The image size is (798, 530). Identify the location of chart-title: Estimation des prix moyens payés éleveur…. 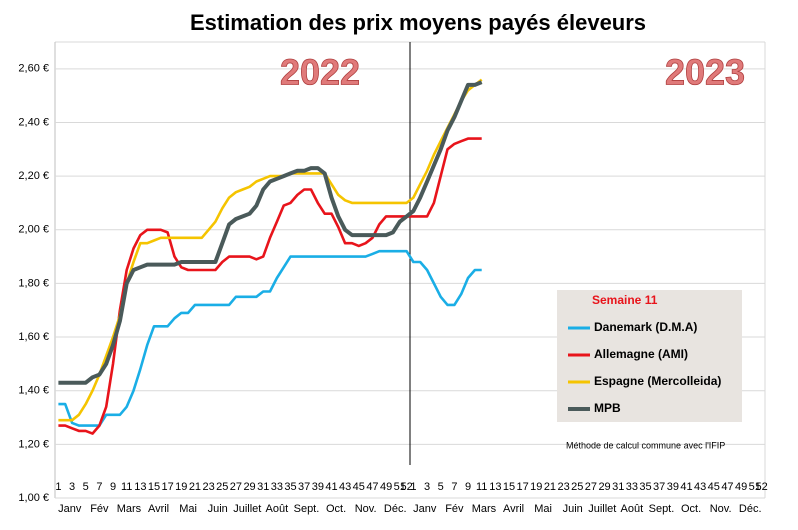
(418, 22).